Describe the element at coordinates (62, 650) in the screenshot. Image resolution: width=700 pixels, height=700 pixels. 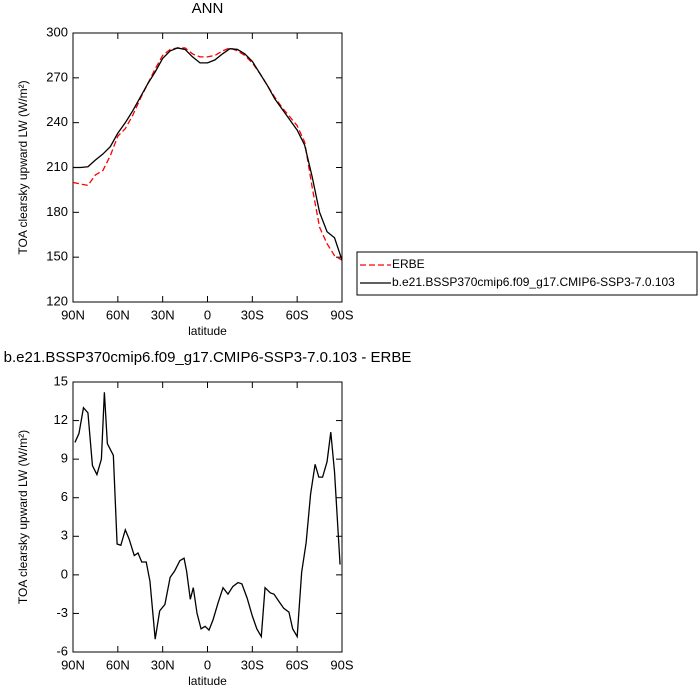
I see `y-tick-label: -6` at that location.